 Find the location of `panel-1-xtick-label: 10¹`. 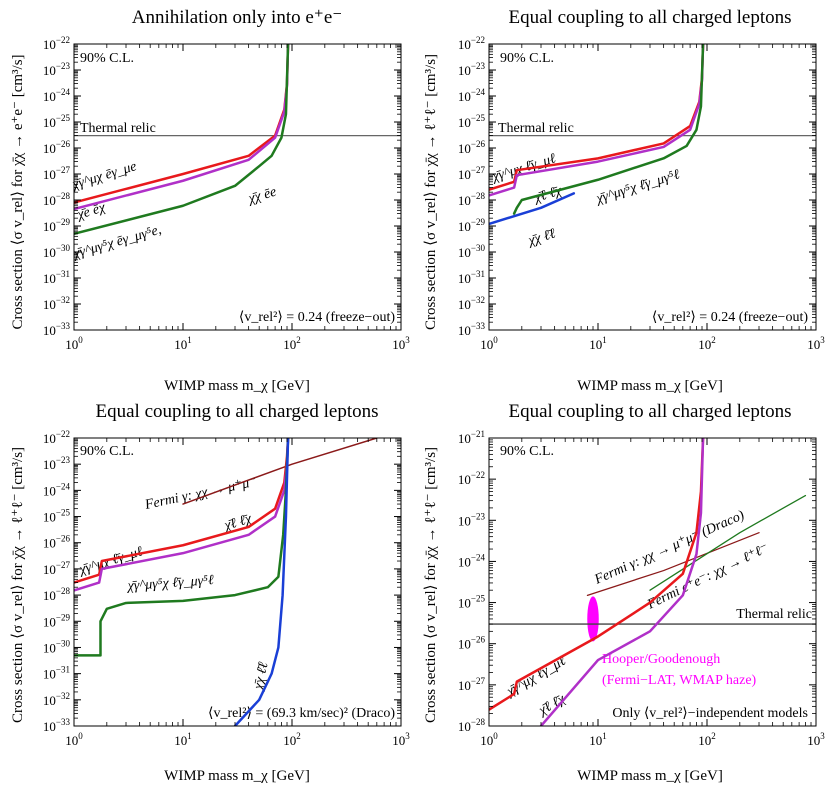

panel-1-xtick-label: 10¹ is located at coordinates (183, 343).